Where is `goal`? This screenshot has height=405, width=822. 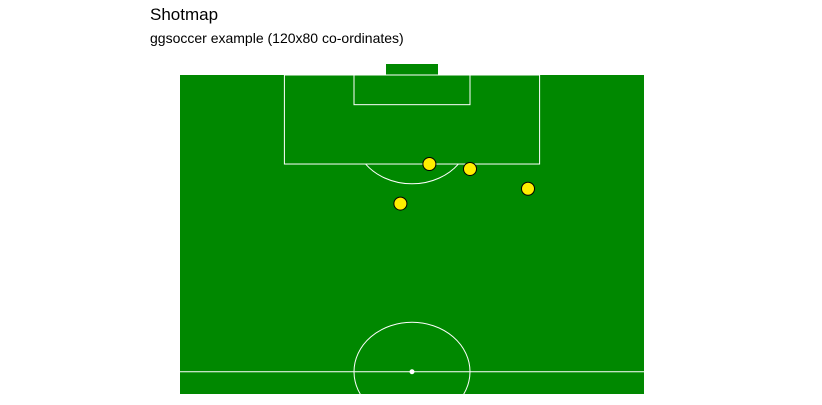
goal is located at coordinates (412, 69).